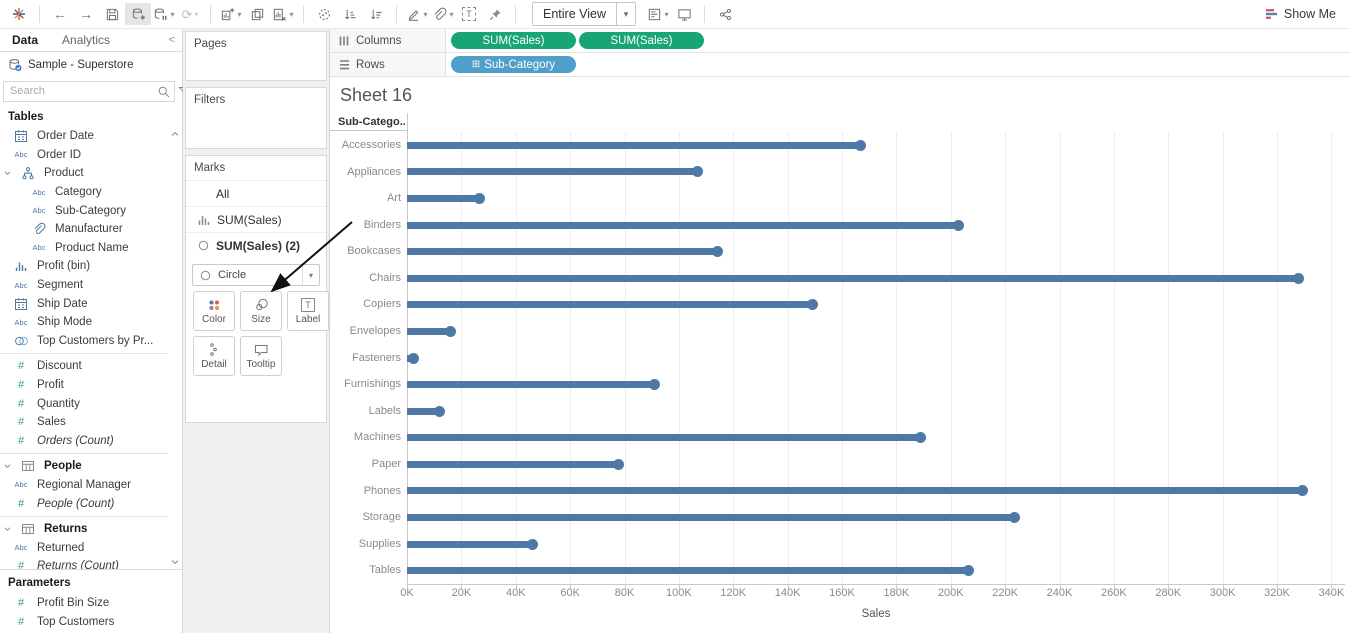  Describe the element at coordinates (374, 251) in the screenshot. I see `category-label-bookcases: Bookcases` at that location.